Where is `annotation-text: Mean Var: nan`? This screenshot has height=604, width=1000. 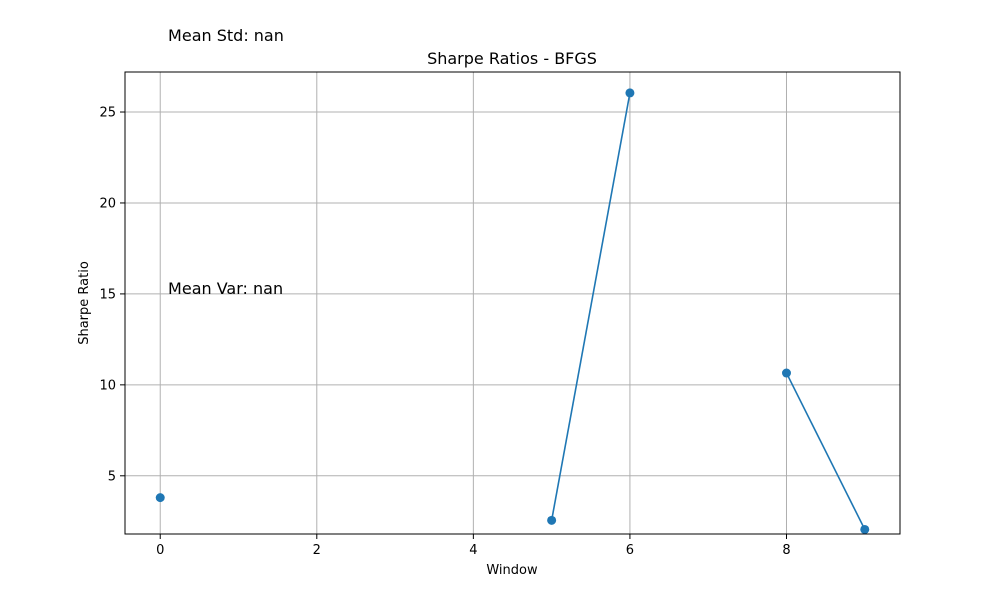
annotation-text: Mean Var: nan is located at coordinates (225, 288).